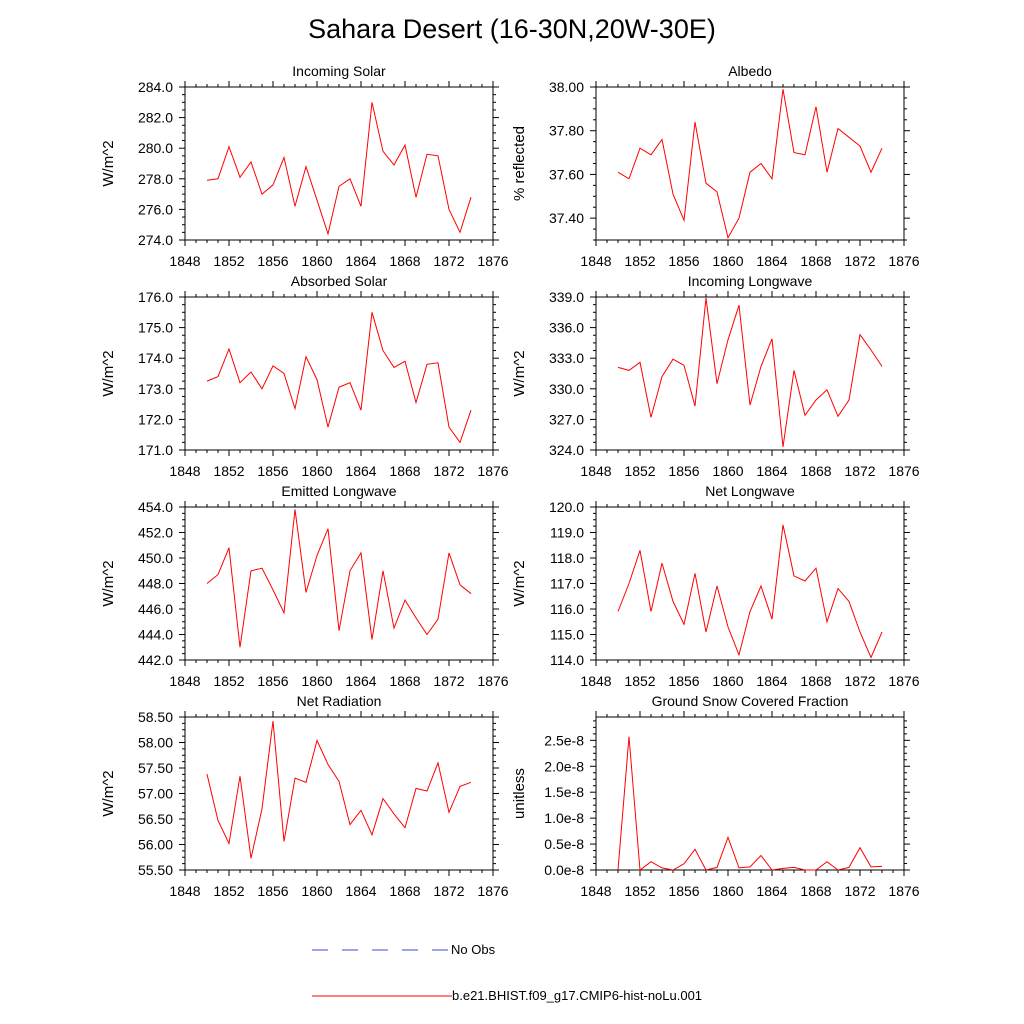 Image resolution: width=1024 pixels, height=1024 pixels. I want to click on y-tick-label: 57.50, so click(155, 768).